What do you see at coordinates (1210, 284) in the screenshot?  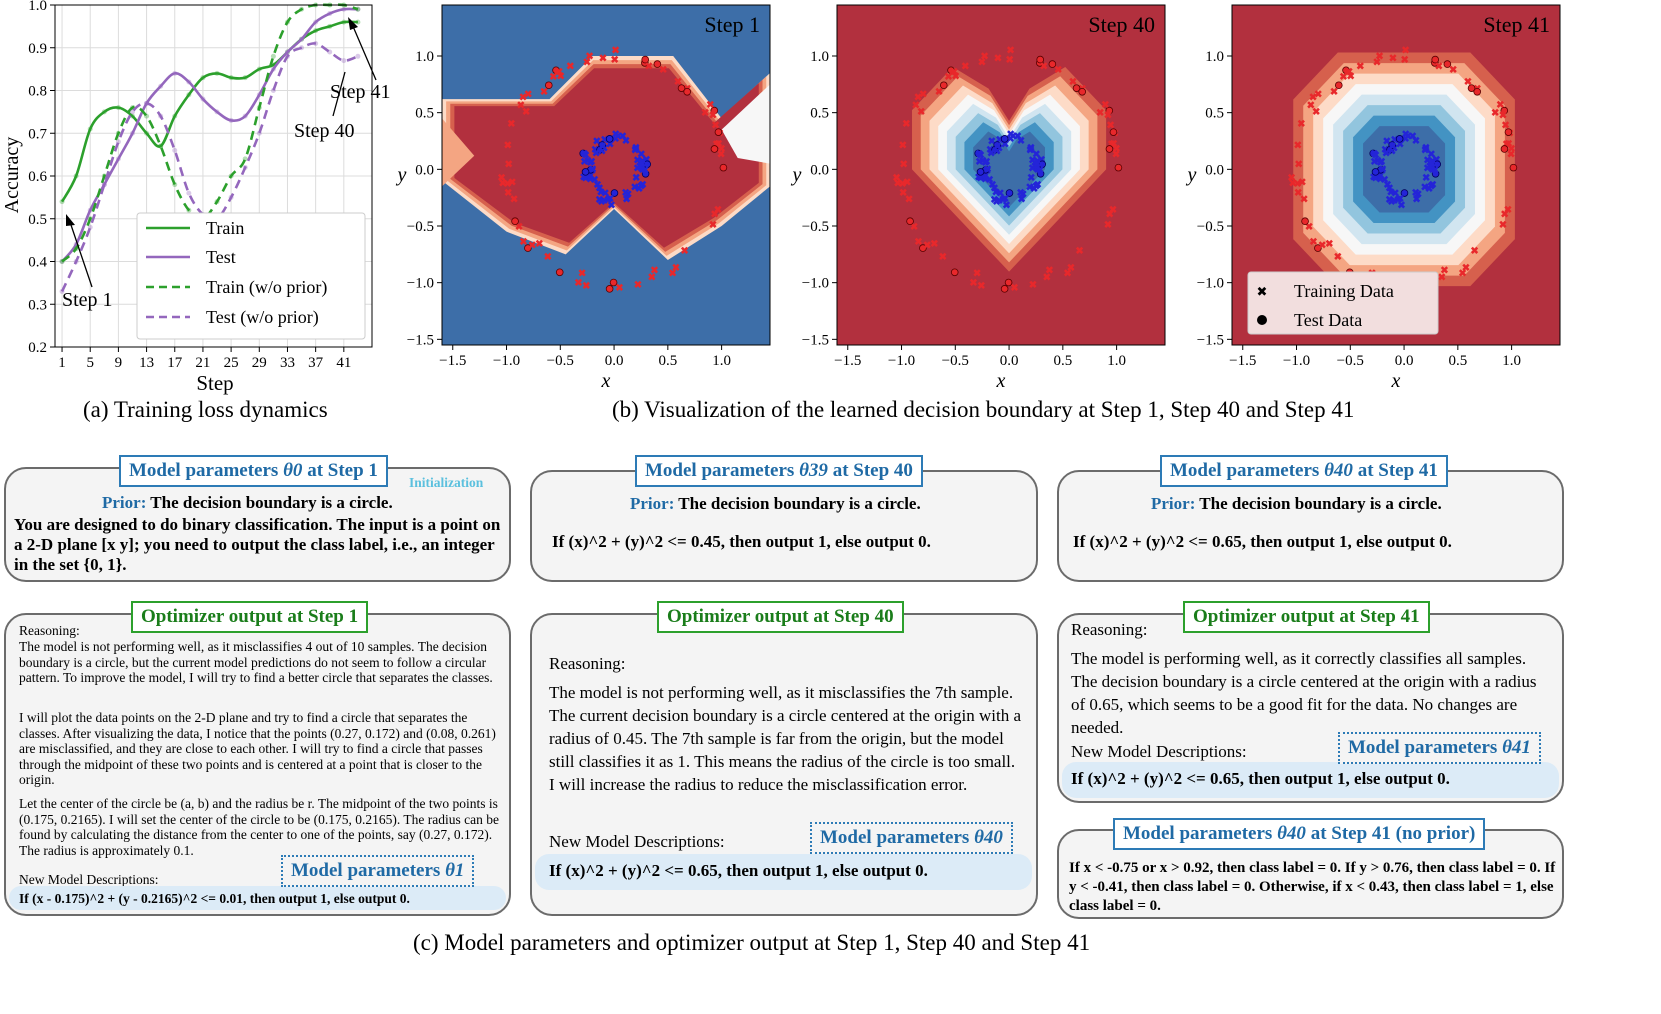 I see `y-tick-label: −1.0` at bounding box center [1210, 284].